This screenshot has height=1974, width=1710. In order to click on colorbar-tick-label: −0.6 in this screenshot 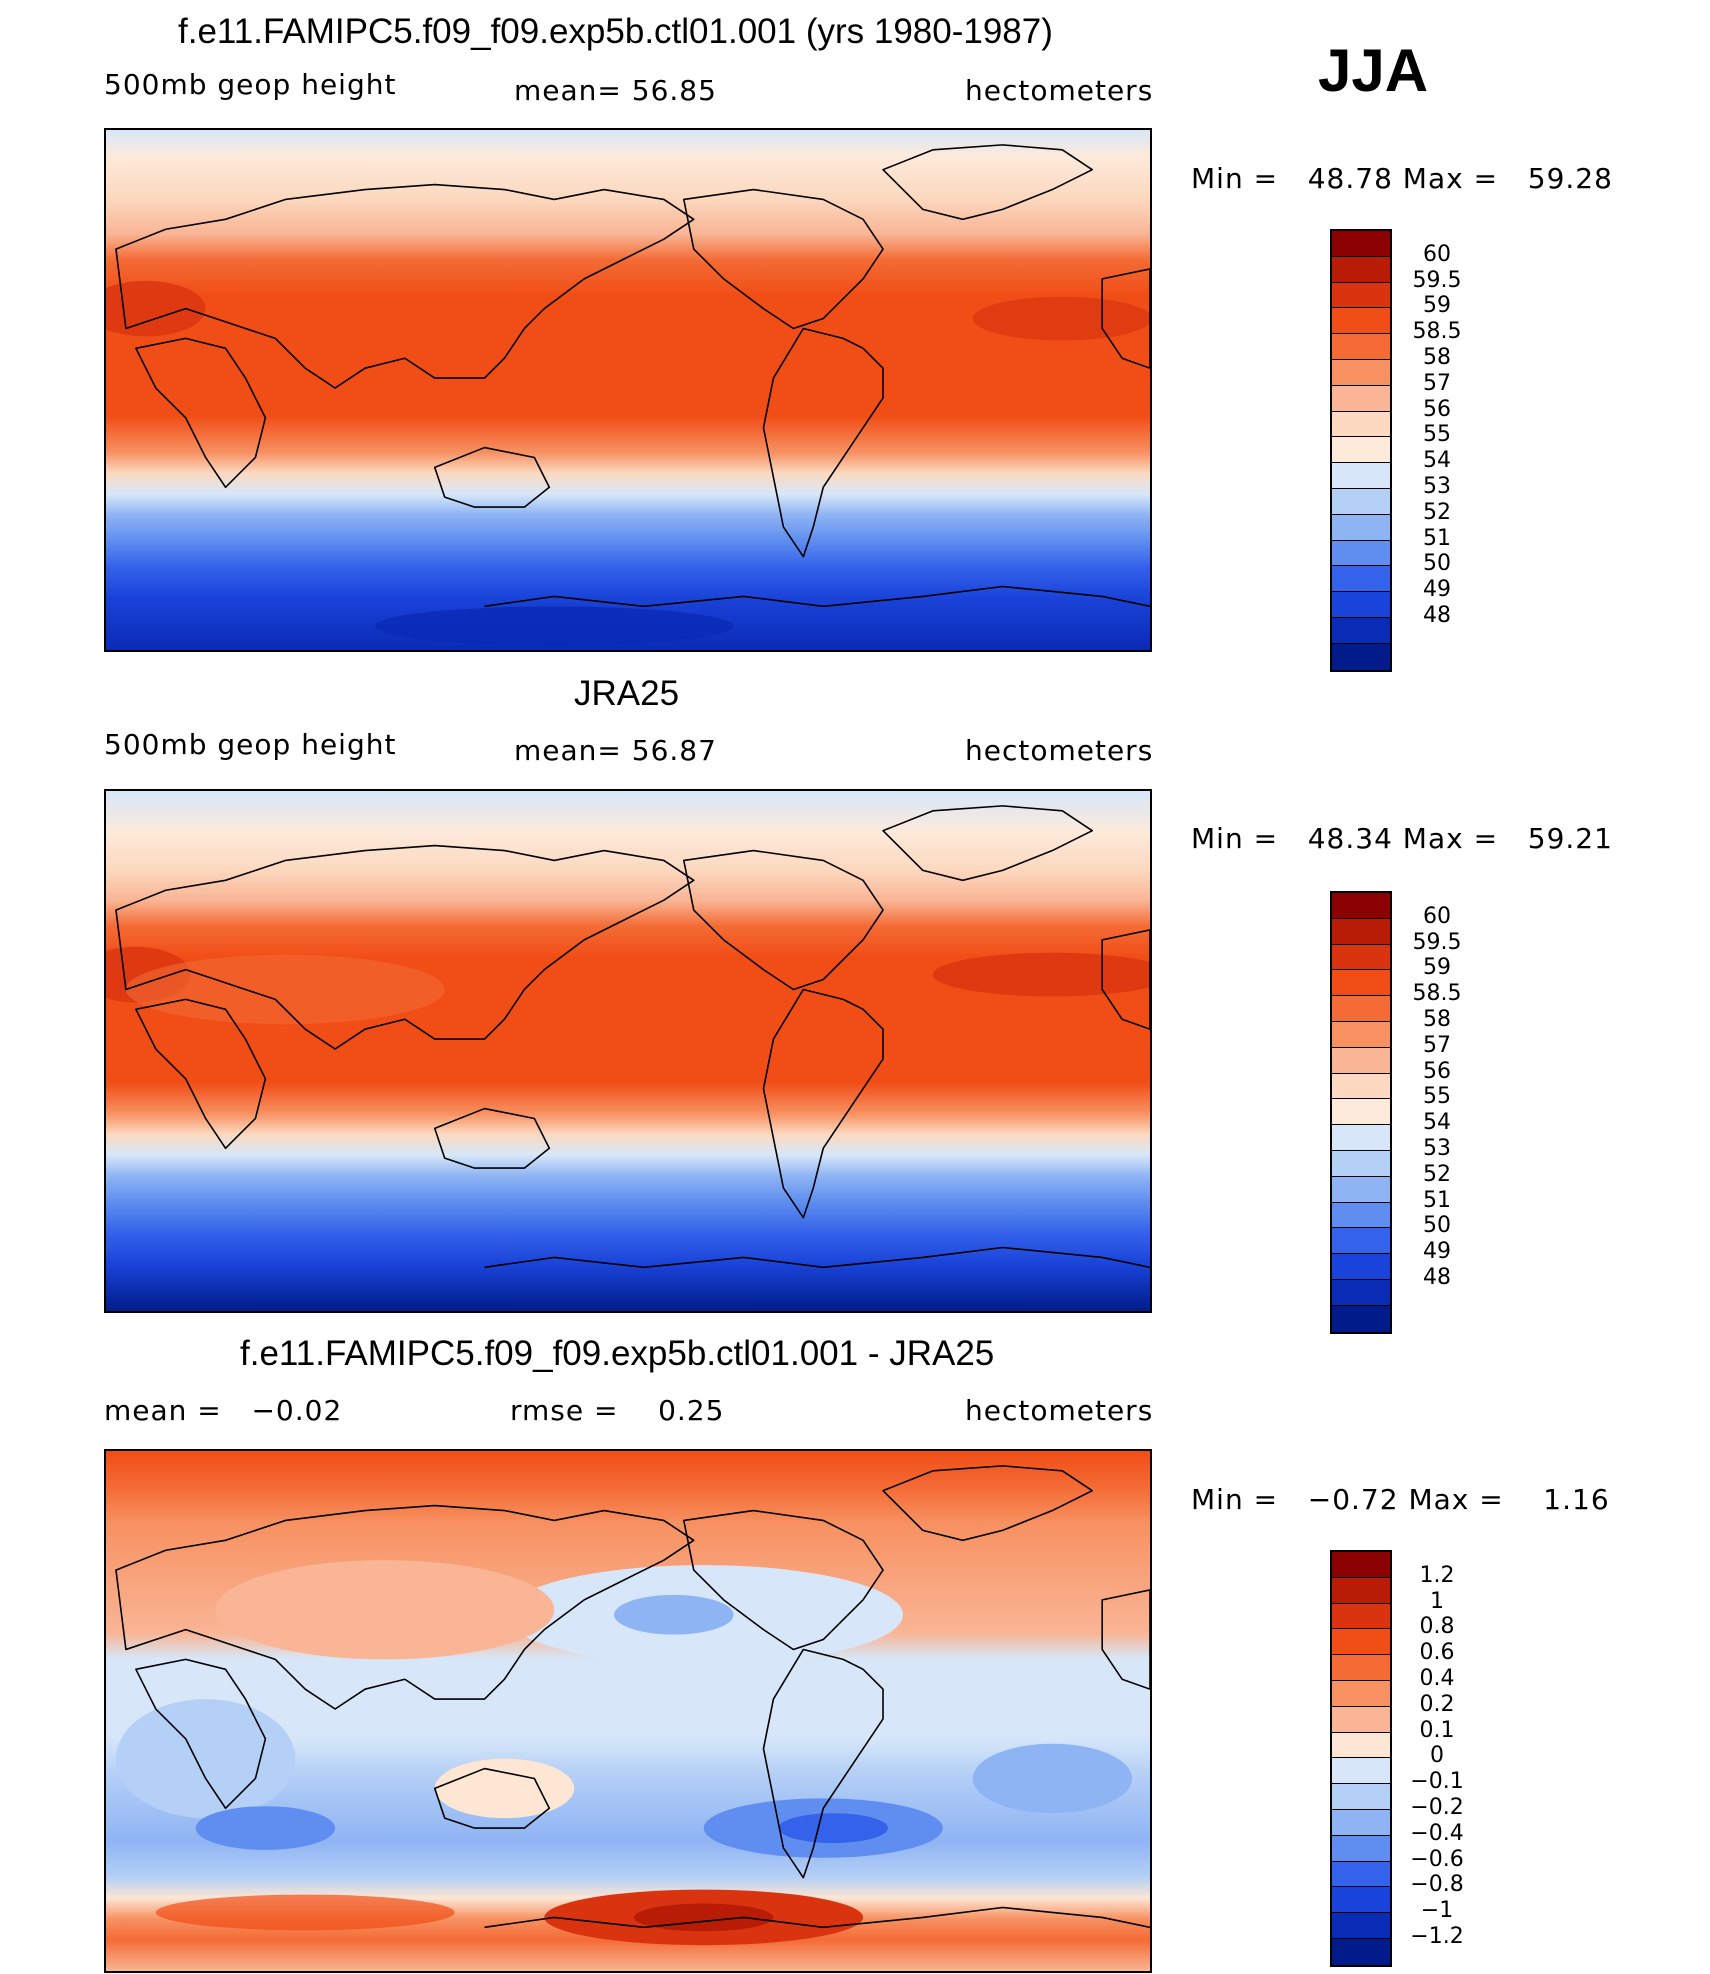, I will do `click(1437, 1859)`.